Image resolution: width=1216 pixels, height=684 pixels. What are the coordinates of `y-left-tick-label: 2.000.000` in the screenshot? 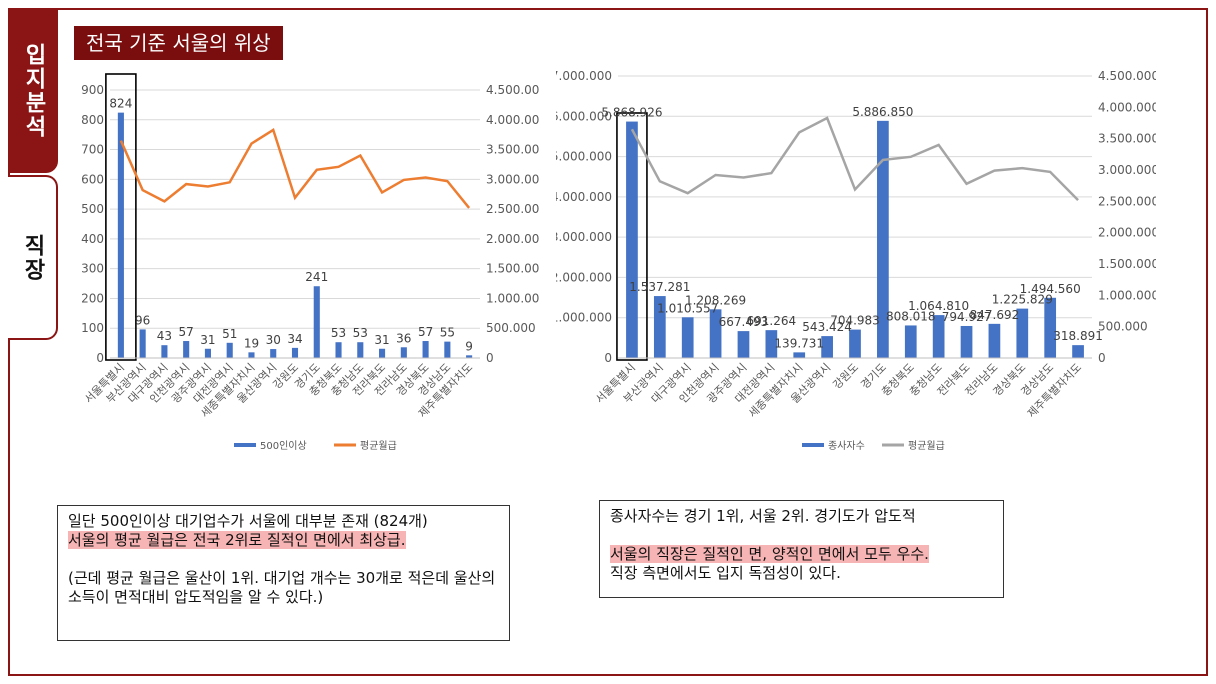 It's located at (584, 277).